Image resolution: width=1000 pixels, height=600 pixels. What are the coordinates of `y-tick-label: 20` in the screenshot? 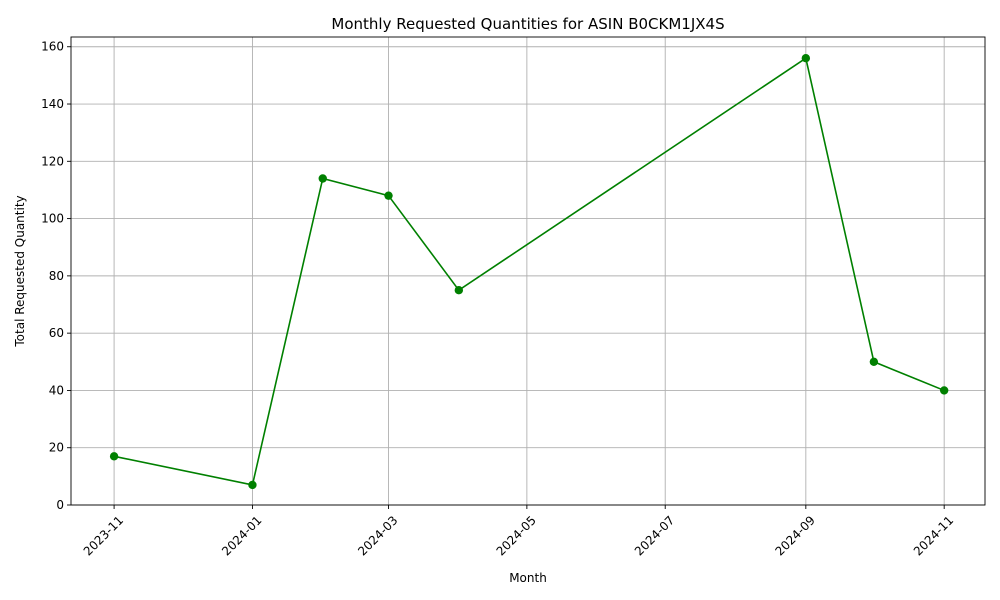 It's located at (56, 448).